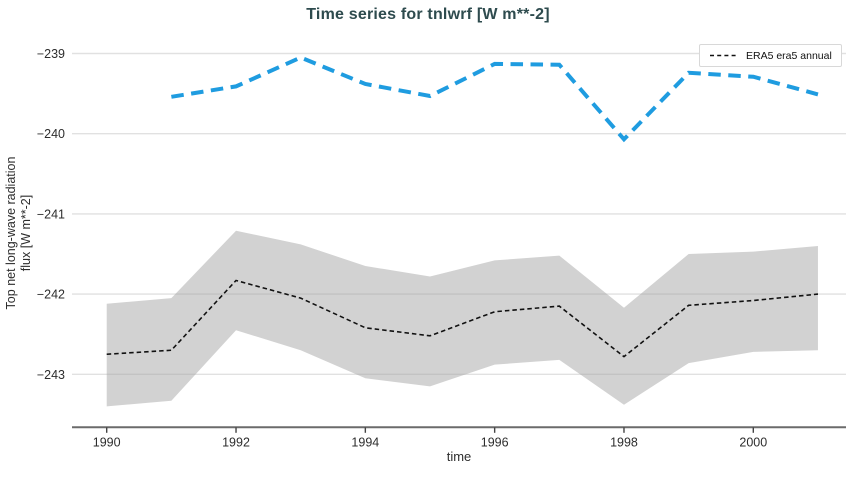 Image resolution: width=856 pixels, height=478 pixels. Describe the element at coordinates (107, 442) in the screenshot. I see `x-tick-label: 1990` at that location.